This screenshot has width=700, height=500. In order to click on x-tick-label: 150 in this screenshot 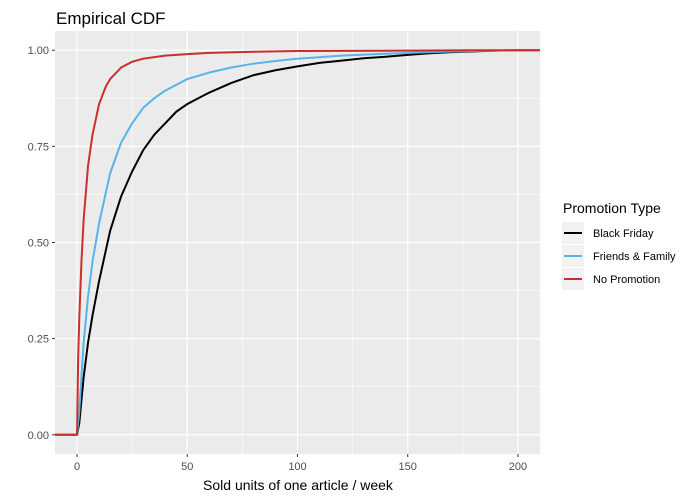, I will do `click(408, 467)`.